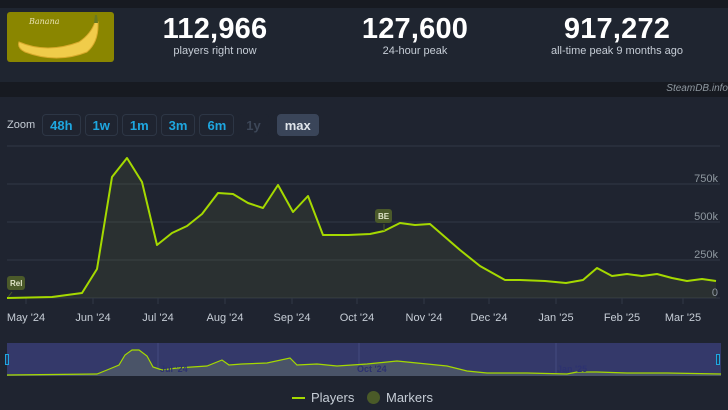 Image resolution: width=728 pixels, height=410 pixels. I want to click on zoom-label: Zoom, so click(21, 125).